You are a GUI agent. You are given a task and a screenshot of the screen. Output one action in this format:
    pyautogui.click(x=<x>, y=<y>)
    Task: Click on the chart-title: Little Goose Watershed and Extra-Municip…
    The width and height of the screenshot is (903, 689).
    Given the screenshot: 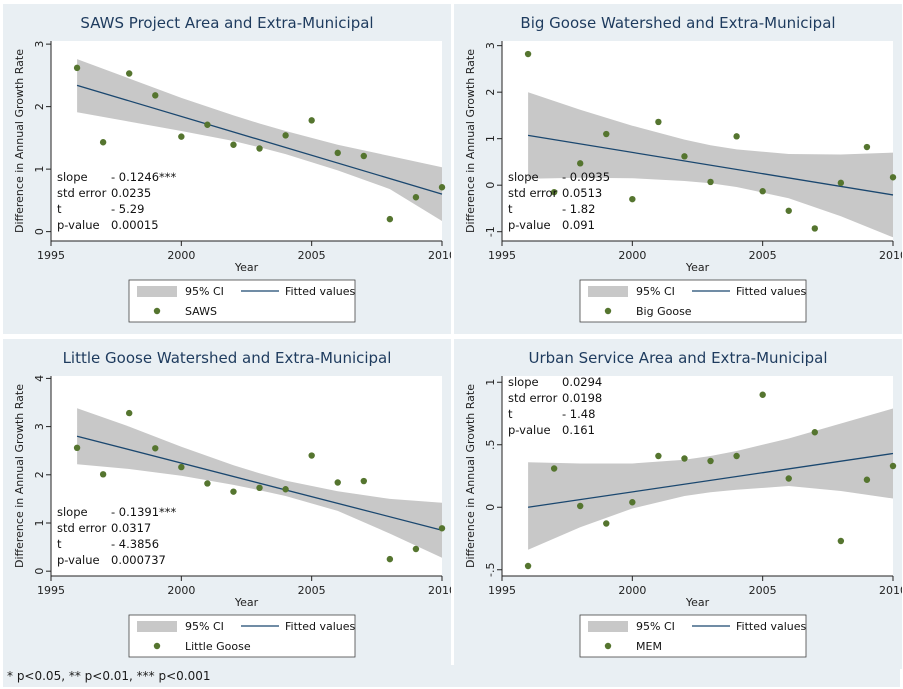 What is the action you would take?
    pyautogui.click(x=227, y=358)
    